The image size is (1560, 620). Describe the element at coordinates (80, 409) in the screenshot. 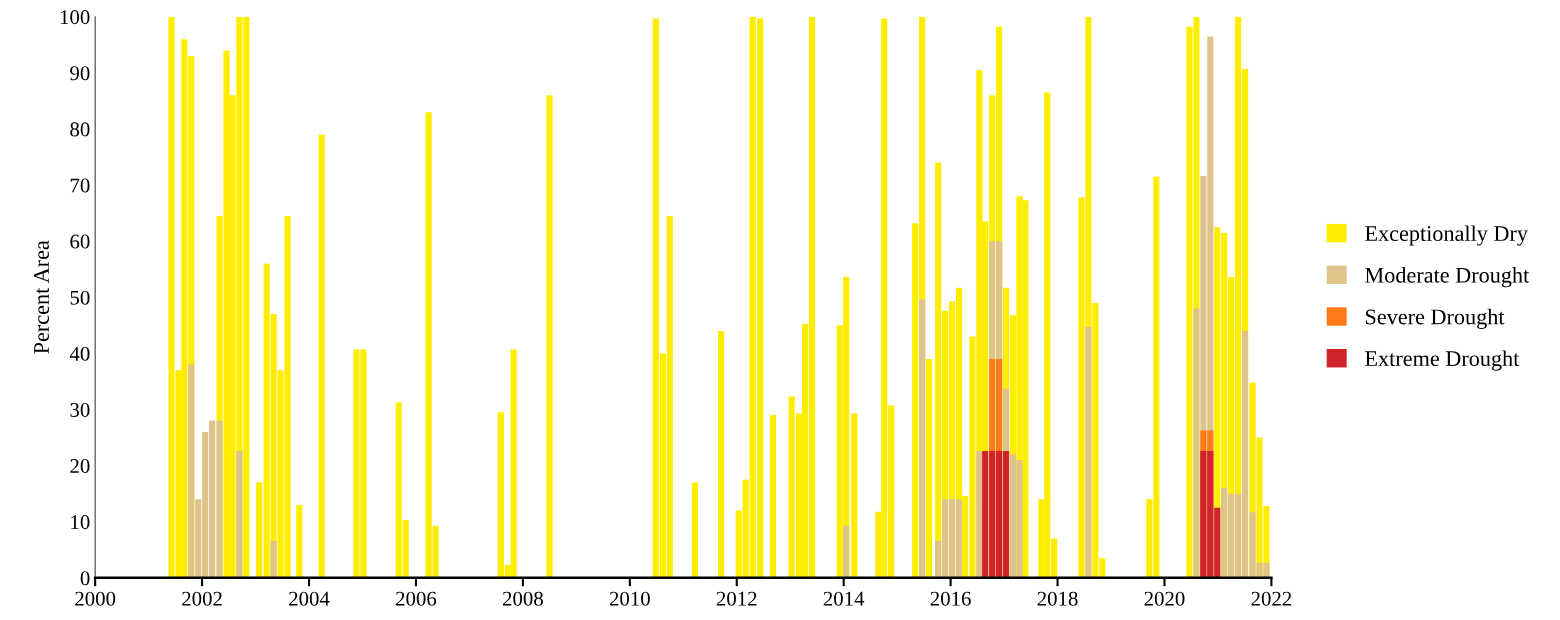

I see `y-tick-label: 30` at that location.